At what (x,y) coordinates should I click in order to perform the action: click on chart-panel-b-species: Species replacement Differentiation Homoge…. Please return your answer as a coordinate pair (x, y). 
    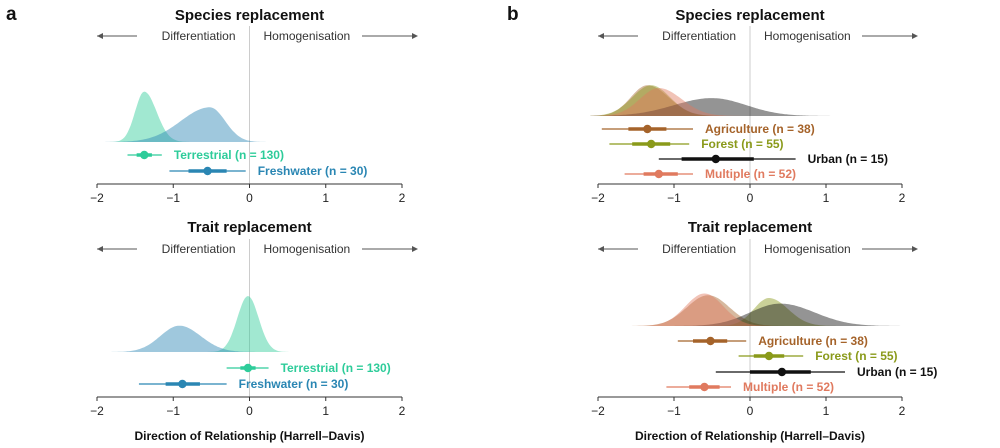
    Looking at the image, I should click on (754, 106).